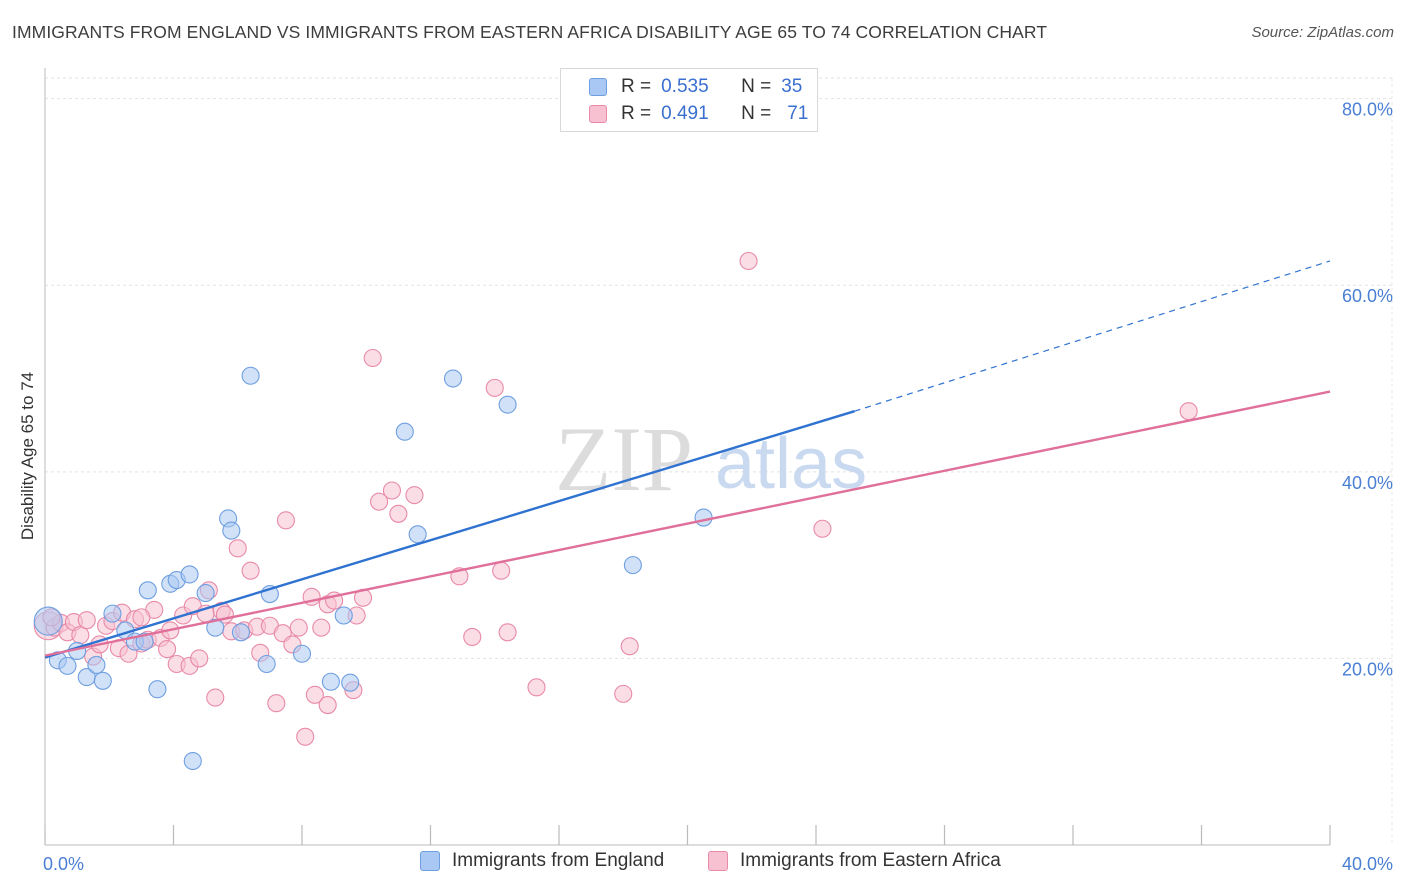 Image resolution: width=1406 pixels, height=892 pixels. Describe the element at coordinates (792, 86) in the screenshot. I see `n-value: 35` at that location.